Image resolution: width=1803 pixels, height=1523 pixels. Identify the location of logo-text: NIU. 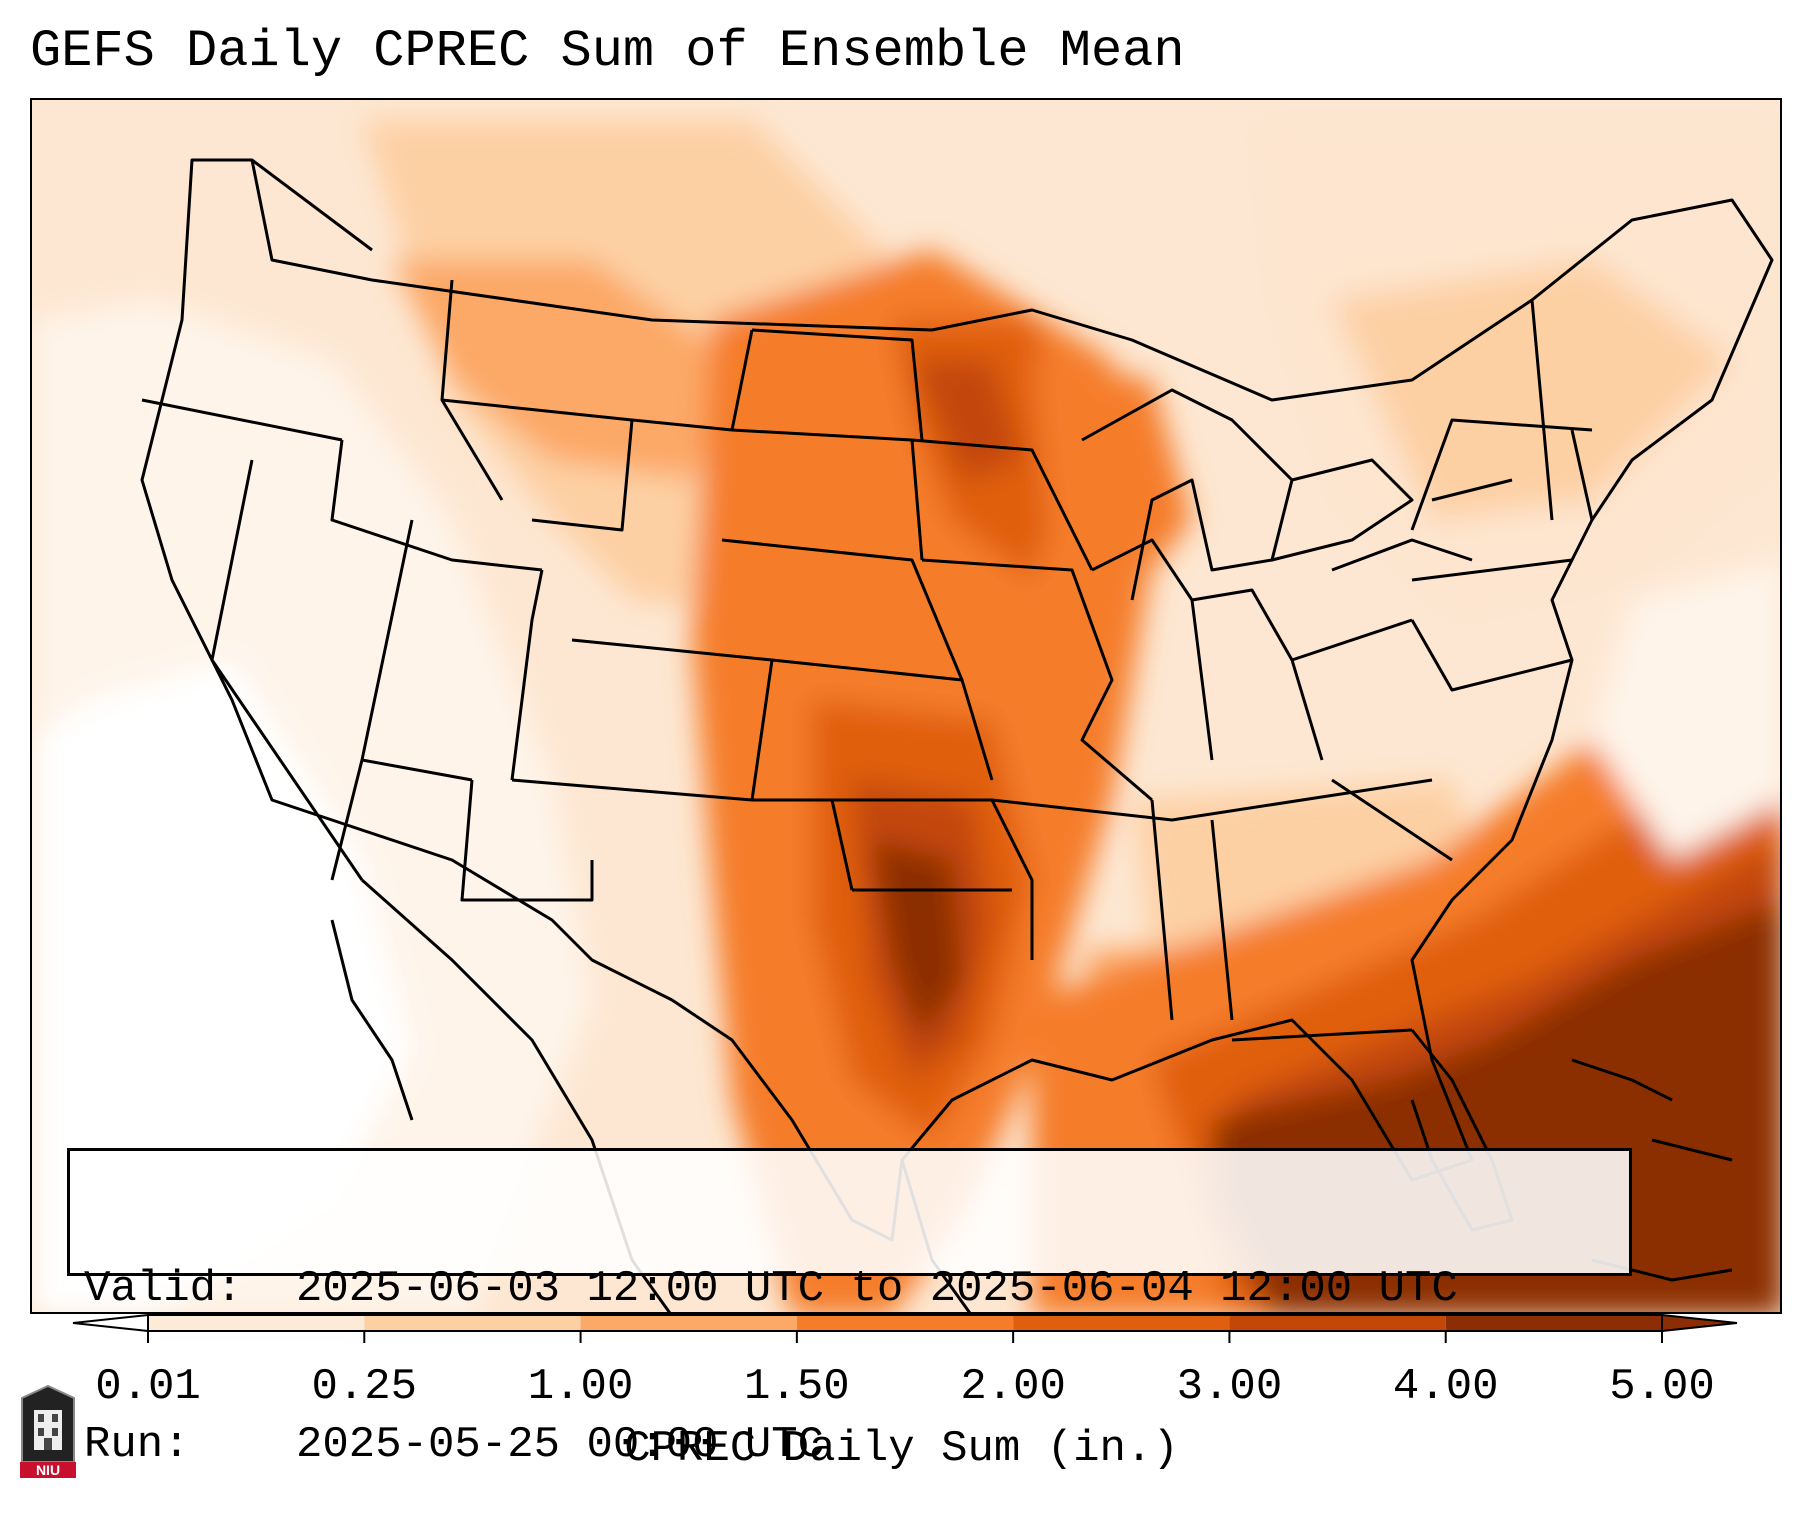
(48, 1470).